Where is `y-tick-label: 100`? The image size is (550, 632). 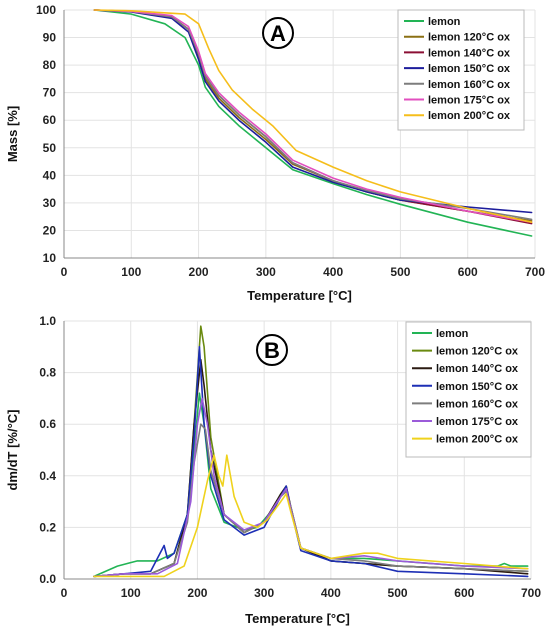
y-tick-label: 100 is located at coordinates (46, 10).